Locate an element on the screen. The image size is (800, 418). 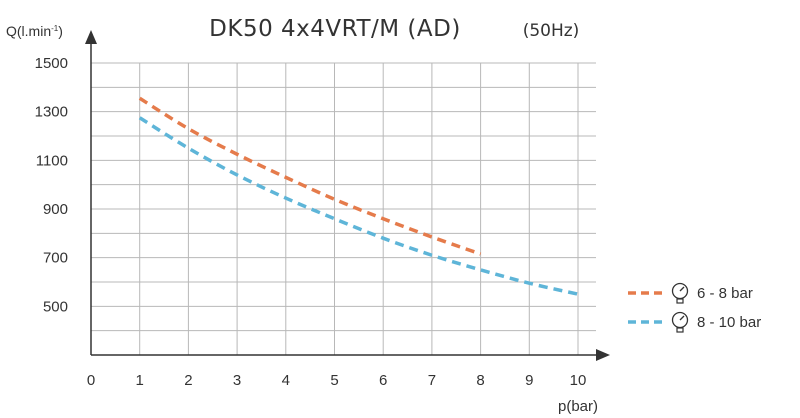
legend-item: 6 - 8 bar is located at coordinates (690, 293).